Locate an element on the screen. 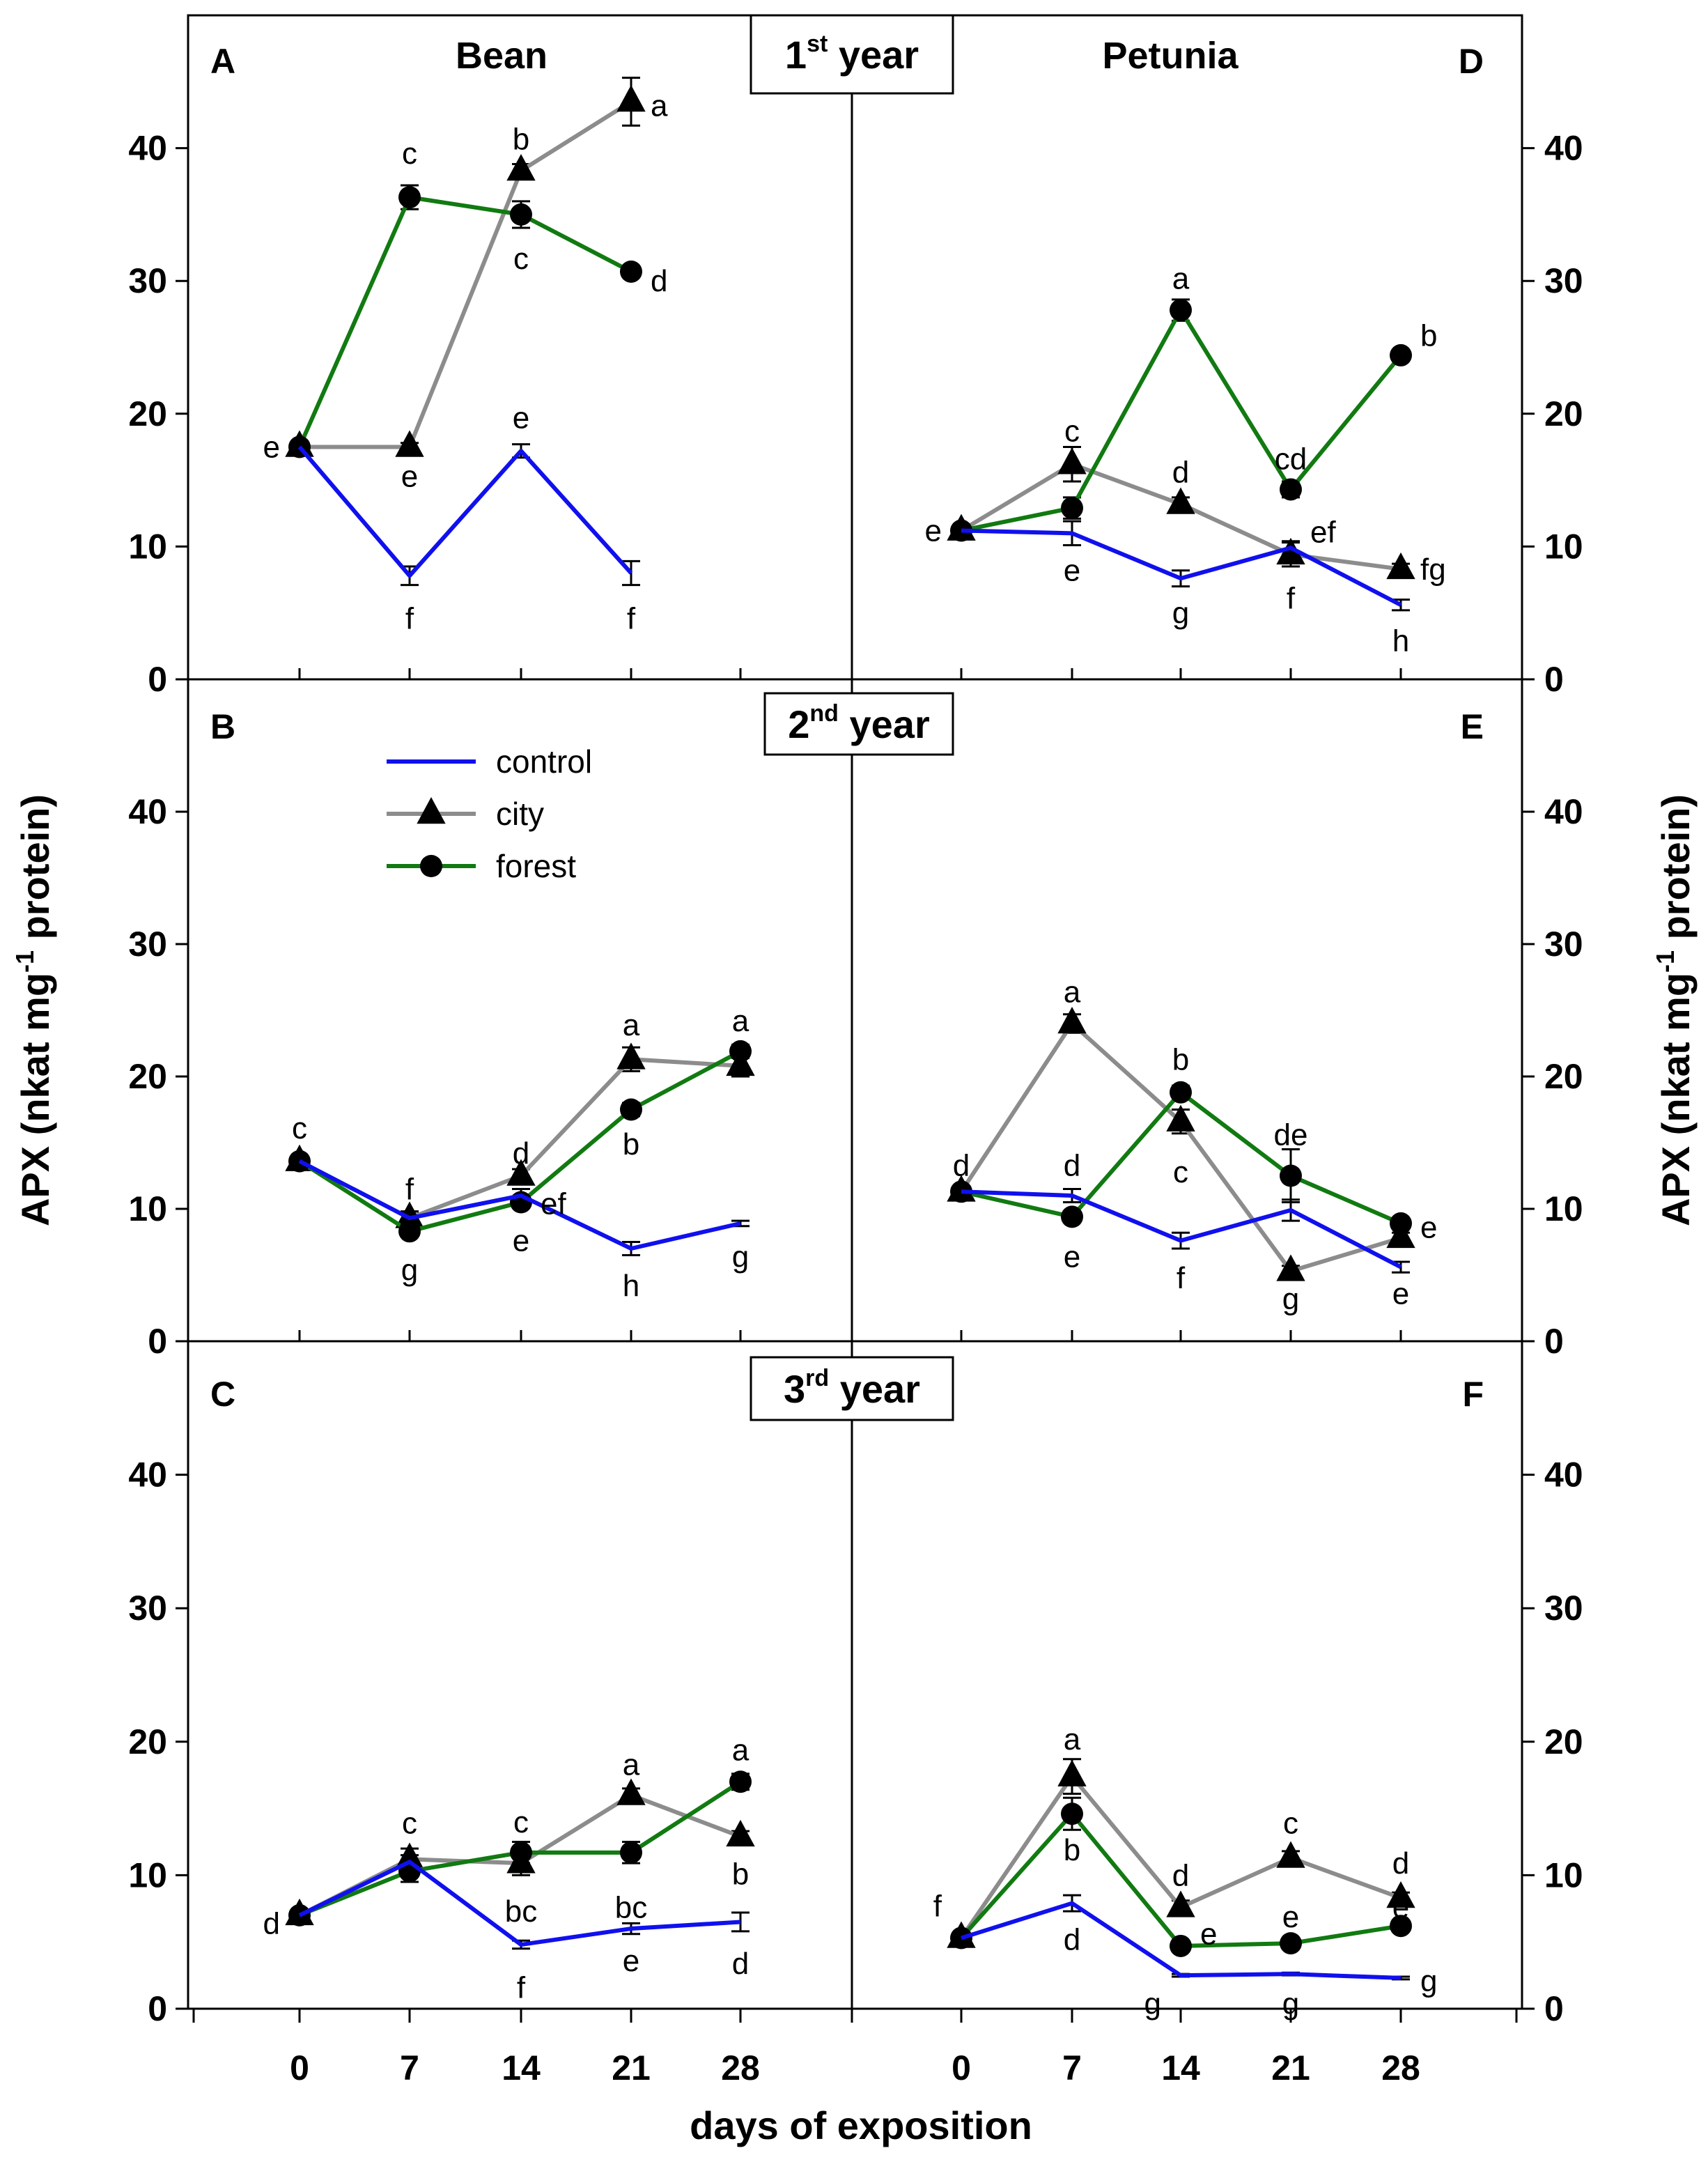 This screenshot has height=2162, width=1708. legend-marker-forest is located at coordinates (431, 866).